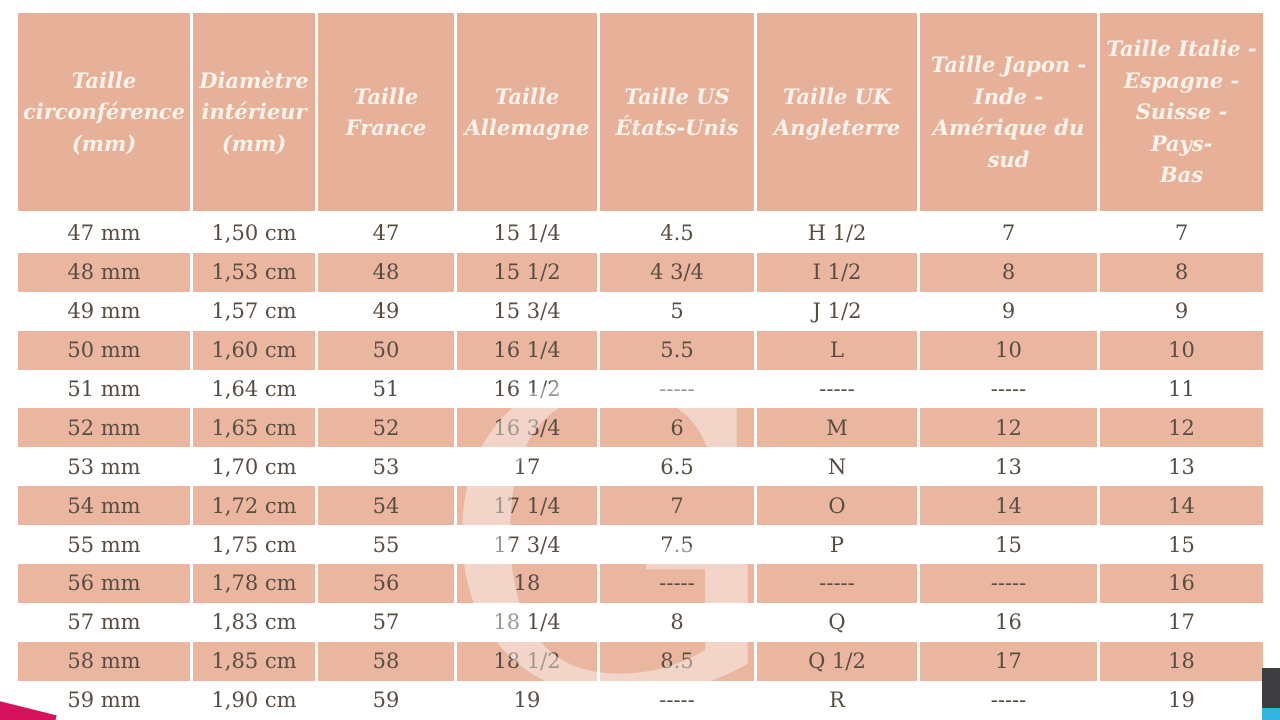 The image size is (1280, 720). I want to click on table-cell: 8.5, so click(677, 661).